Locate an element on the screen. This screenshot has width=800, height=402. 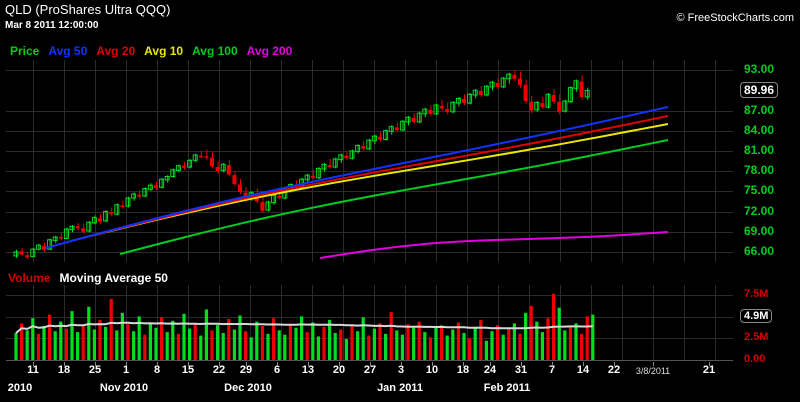
volume-label: Volume is located at coordinates (29, 278).